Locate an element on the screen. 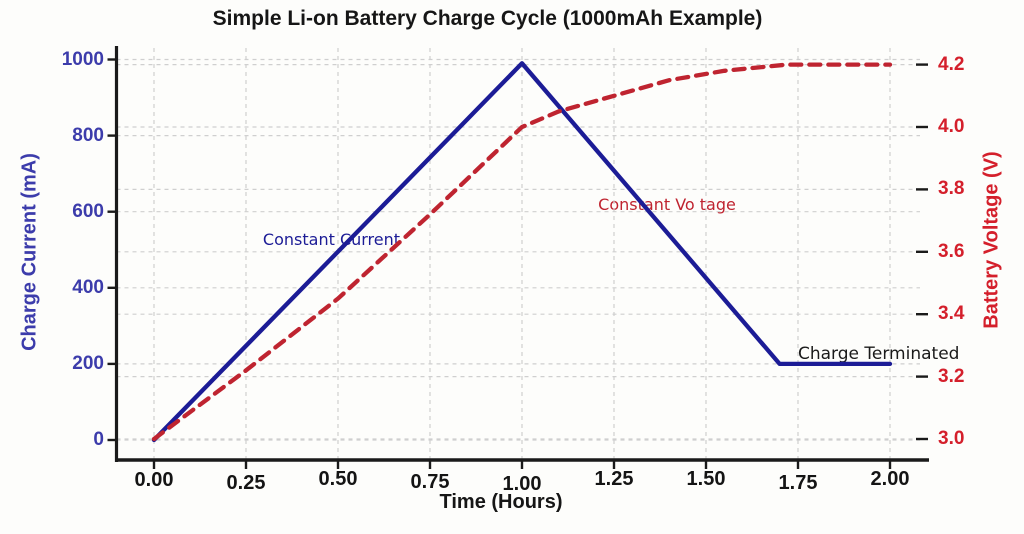 The width and height of the screenshot is (1024, 534). x-tick-label: 0.75 is located at coordinates (430, 482).